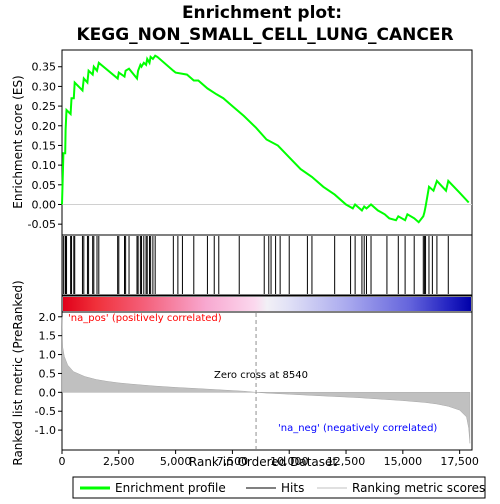 Image resolution: width=500 pixels, height=504 pixels. I want to click on rank-y-tick-label: 0.0, so click(48, 392).